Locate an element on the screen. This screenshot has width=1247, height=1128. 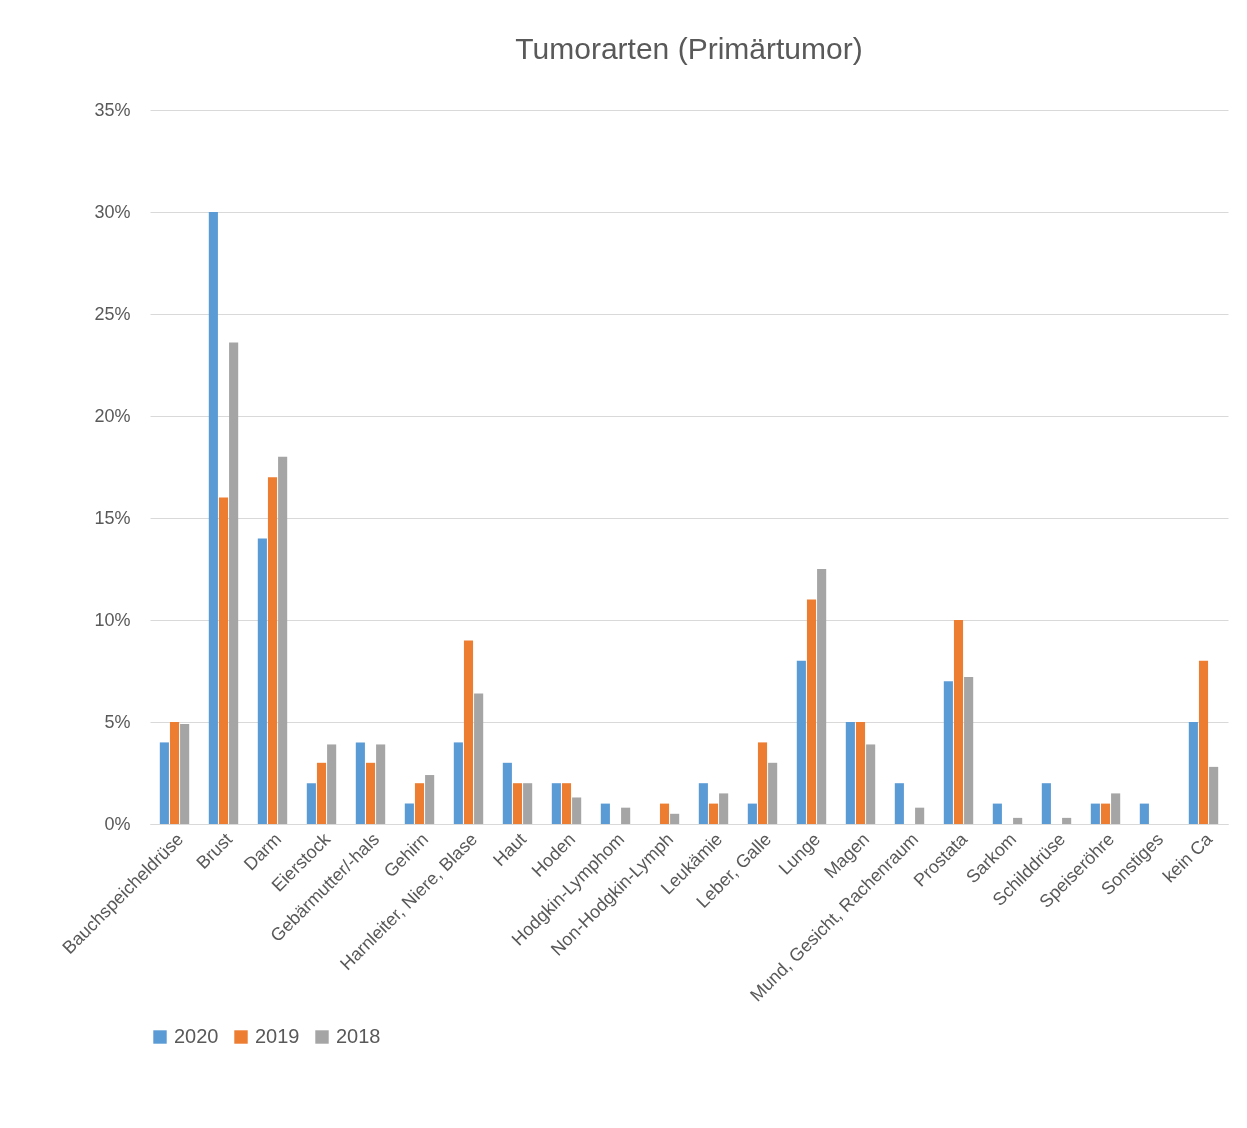
legend-label: 2018 is located at coordinates (358, 1036).